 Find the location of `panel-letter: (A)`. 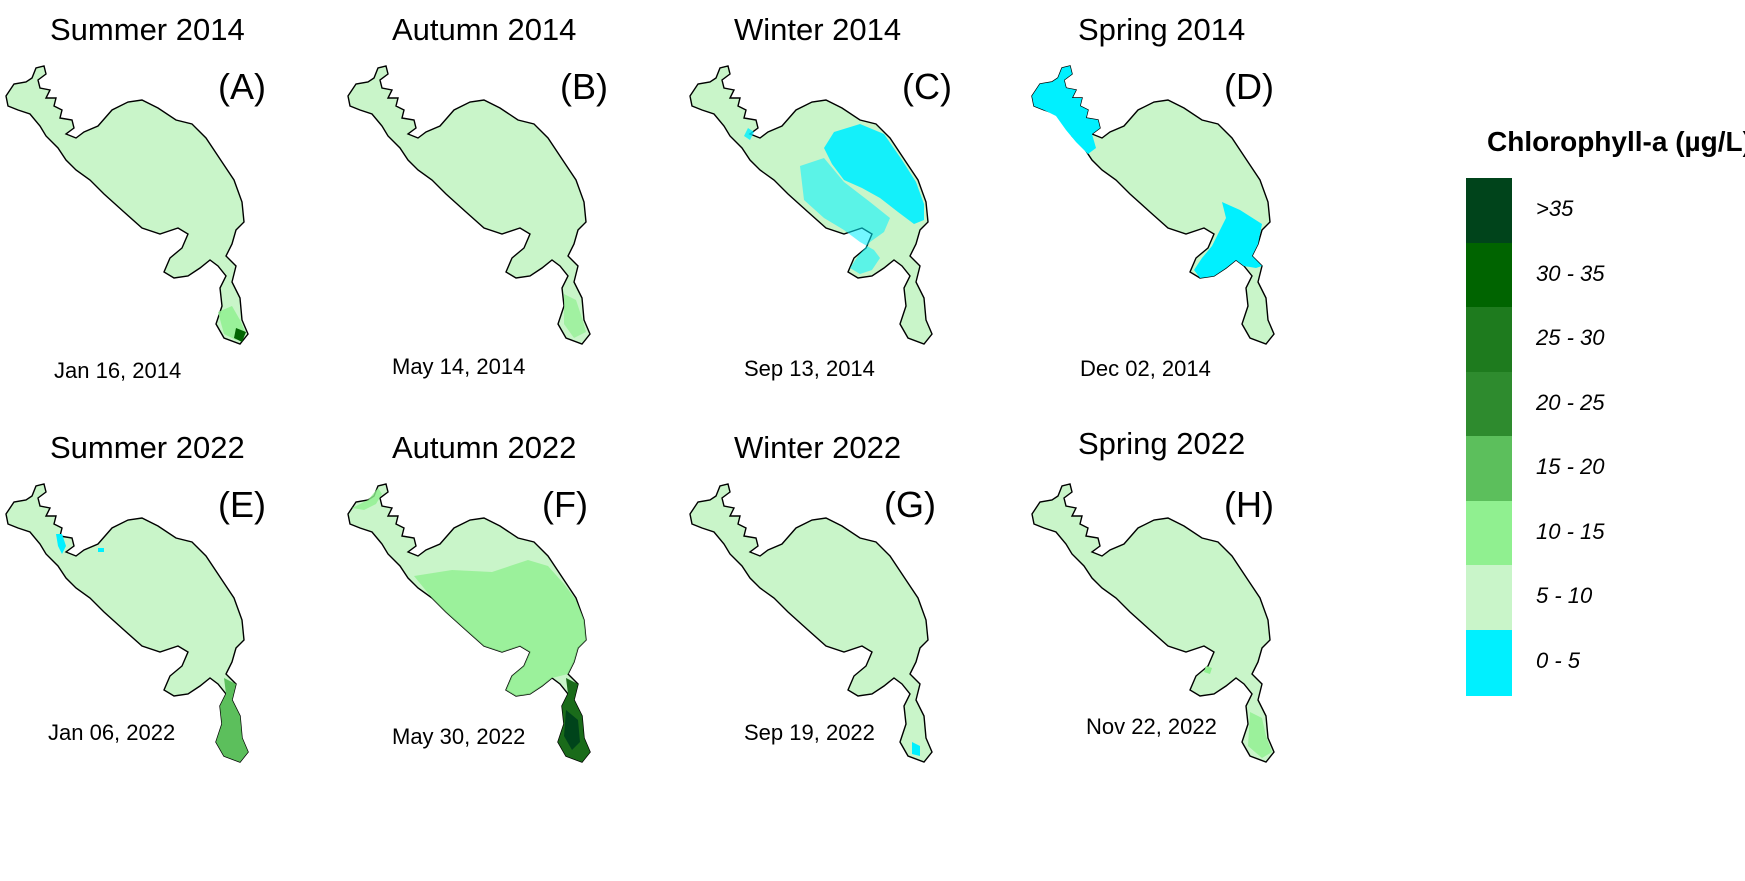

panel-letter: (A) is located at coordinates (242, 86).